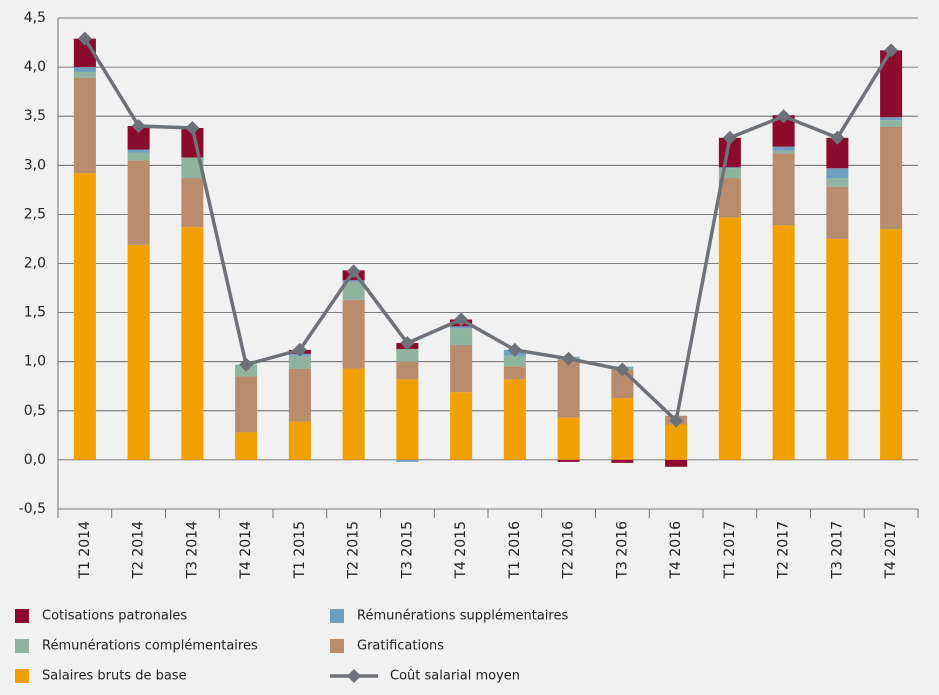 Image resolution: width=939 pixels, height=695 pixels. What do you see at coordinates (400, 646) in the screenshot?
I see `legend-label: Gratifications` at bounding box center [400, 646].